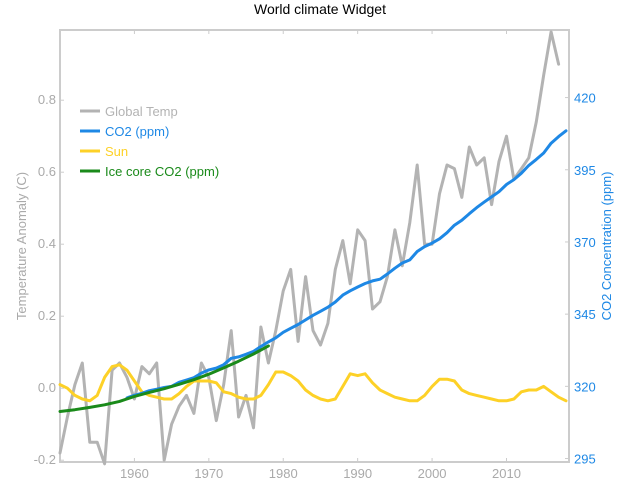  I want to click on x-tick-label: 1990, so click(357, 473).